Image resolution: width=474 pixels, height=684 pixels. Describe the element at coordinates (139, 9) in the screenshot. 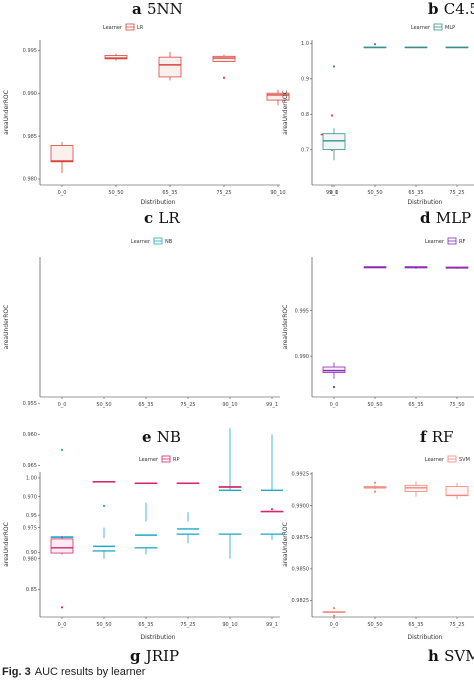

I see `panel-letter: a` at that location.